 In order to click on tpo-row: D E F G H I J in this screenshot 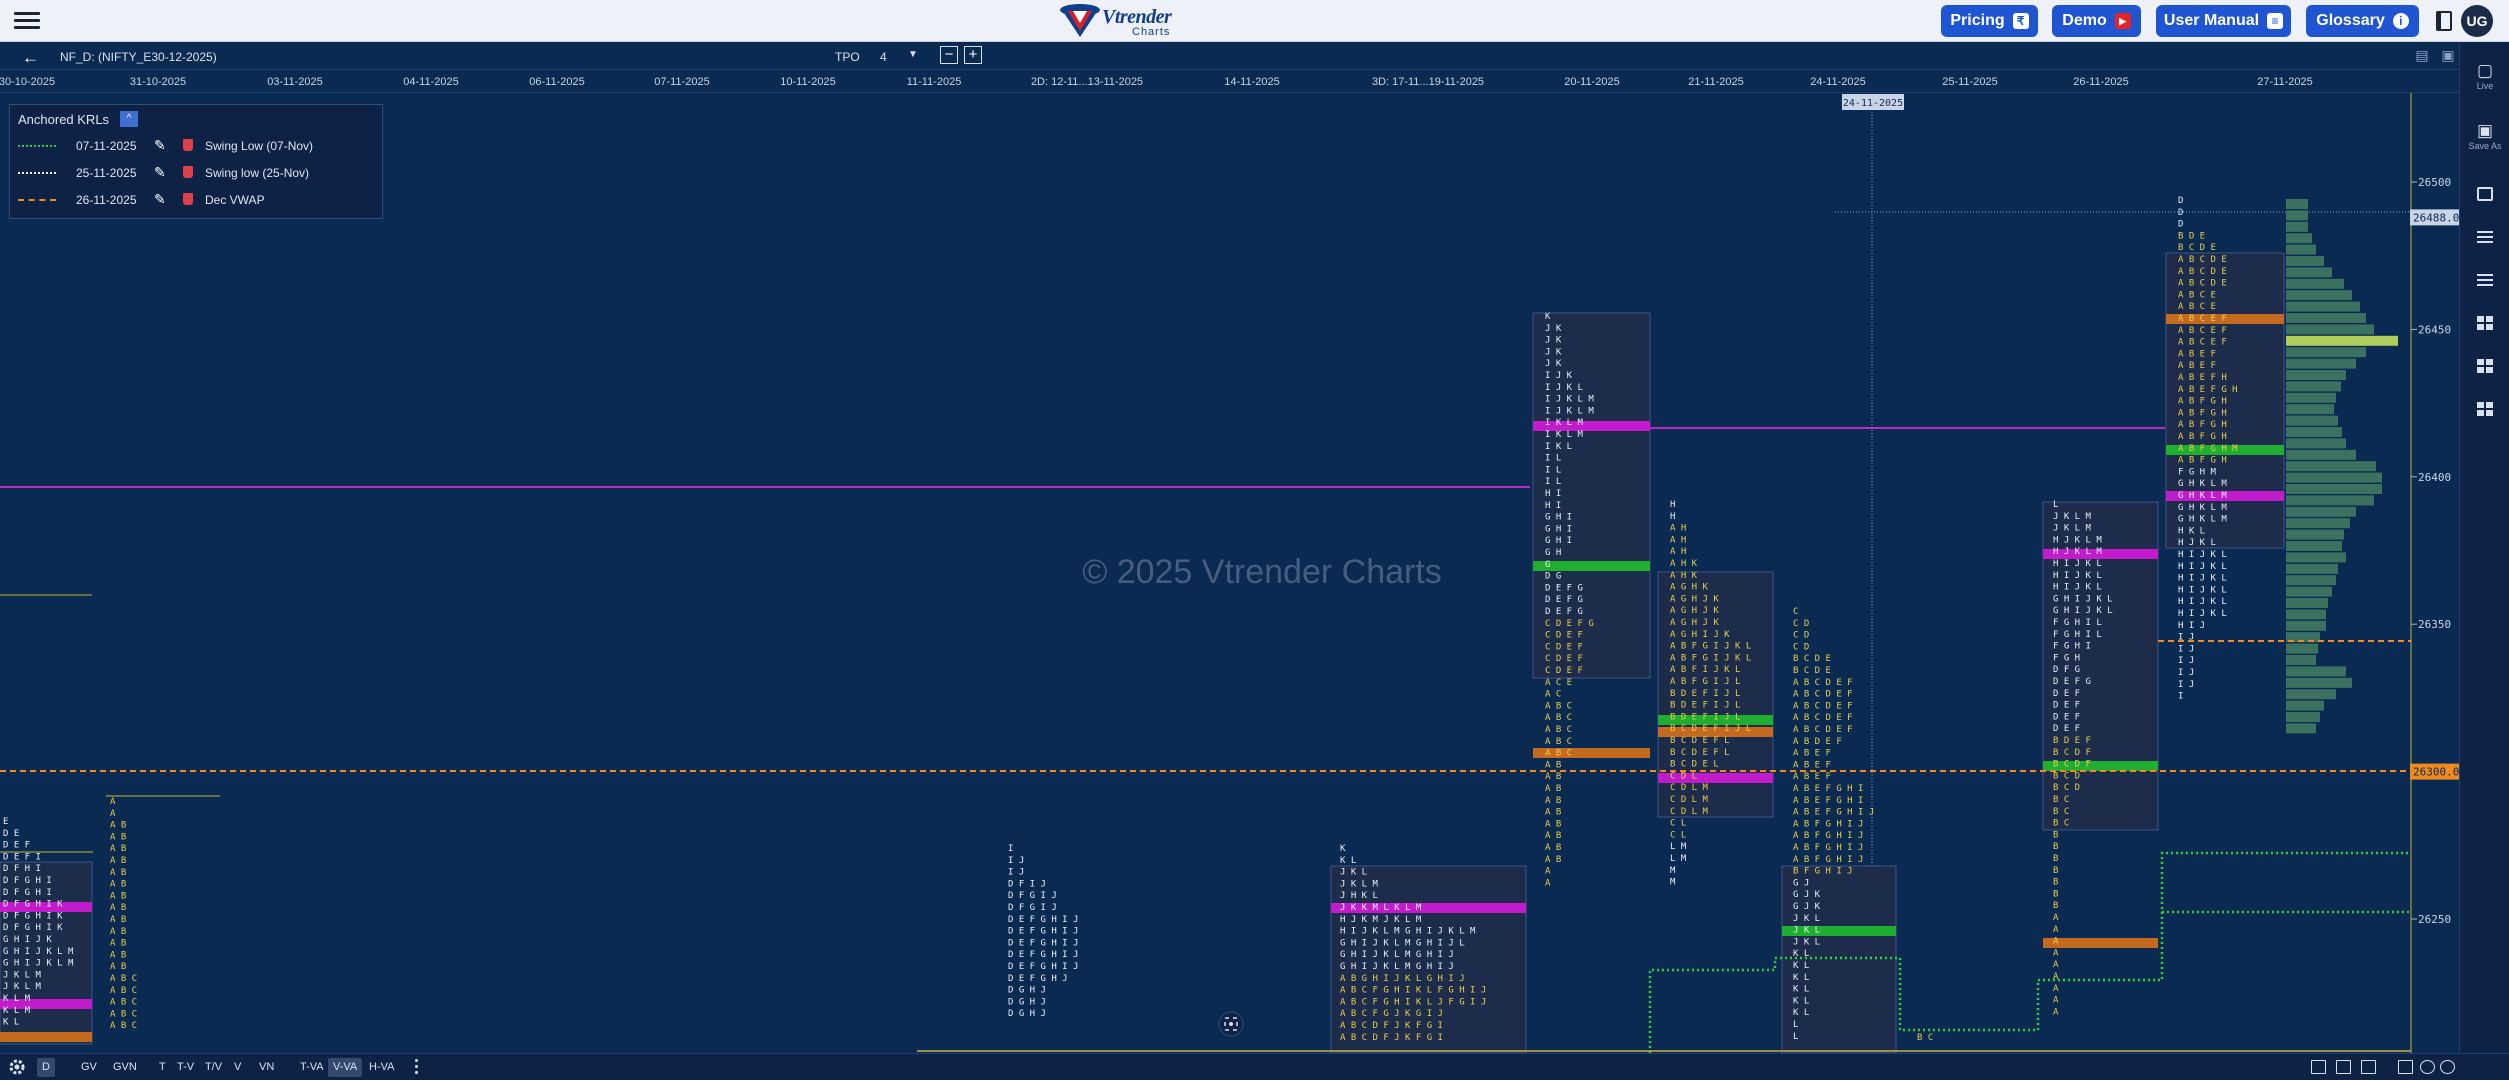, I will do `click(1043, 920)`.